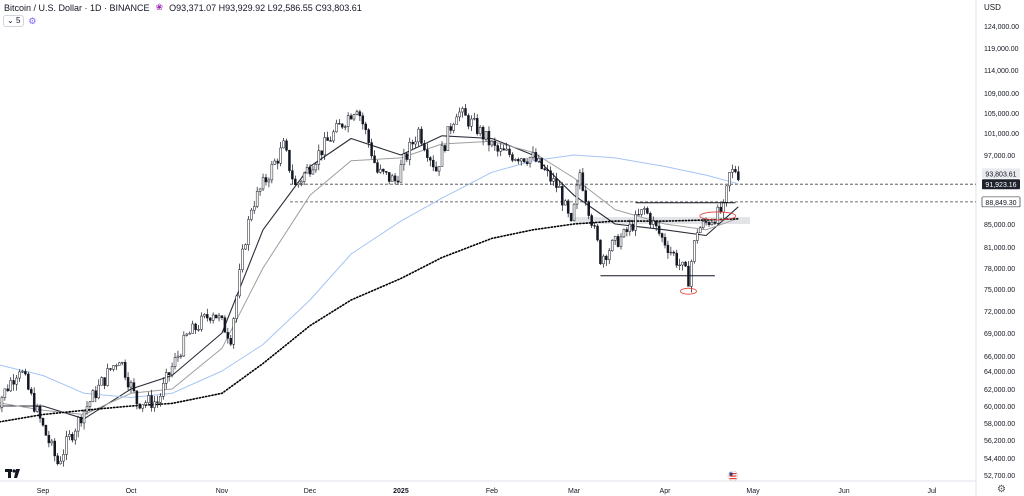  What do you see at coordinates (999, 372) in the screenshot?
I see `y-tick-label: 64,000.00` at bounding box center [999, 372].